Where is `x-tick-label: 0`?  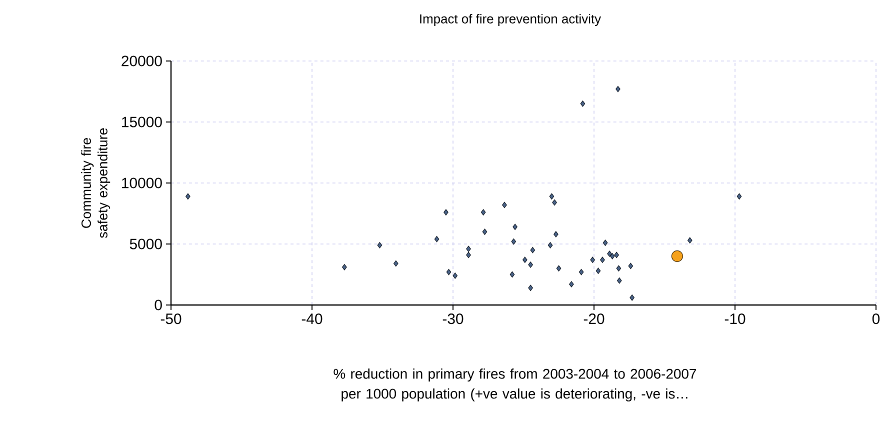
x-tick-label: 0 is located at coordinates (876, 319).